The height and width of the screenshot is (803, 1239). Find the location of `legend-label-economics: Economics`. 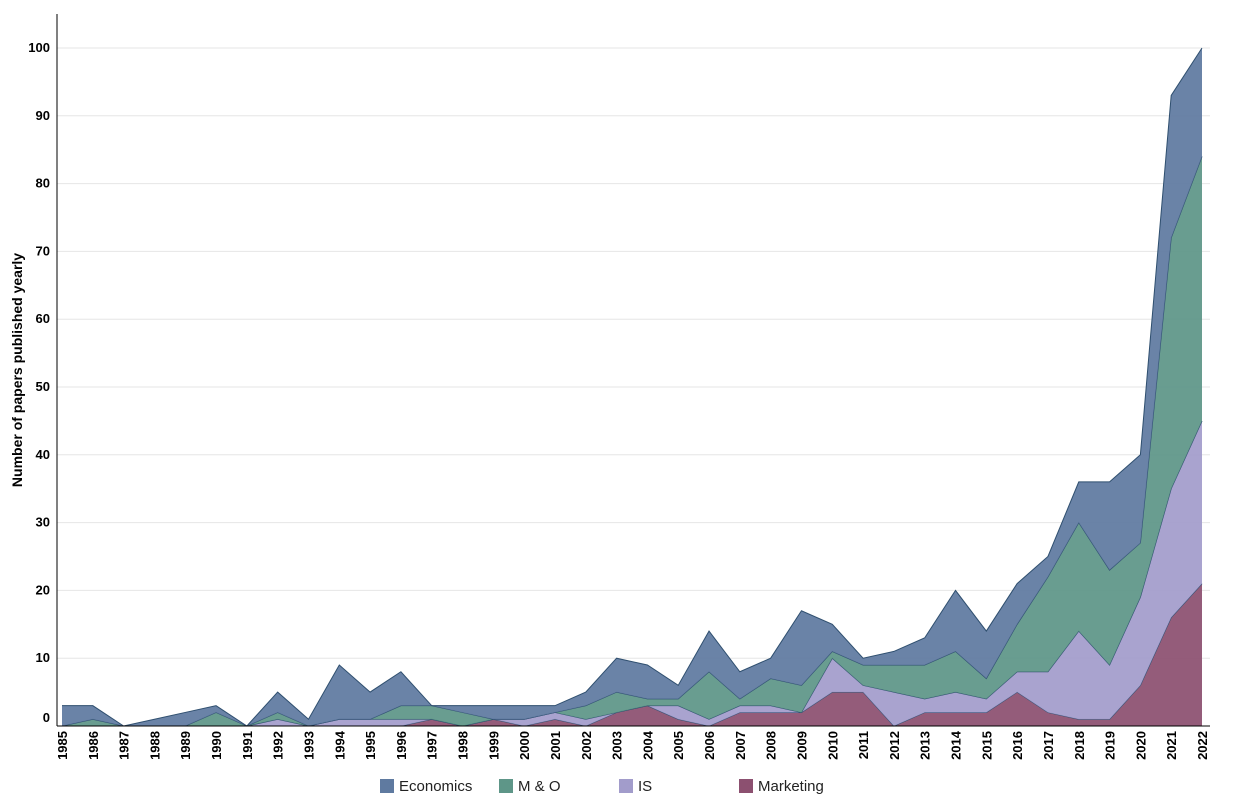

legend-label-economics: Economics is located at coordinates (435, 786).